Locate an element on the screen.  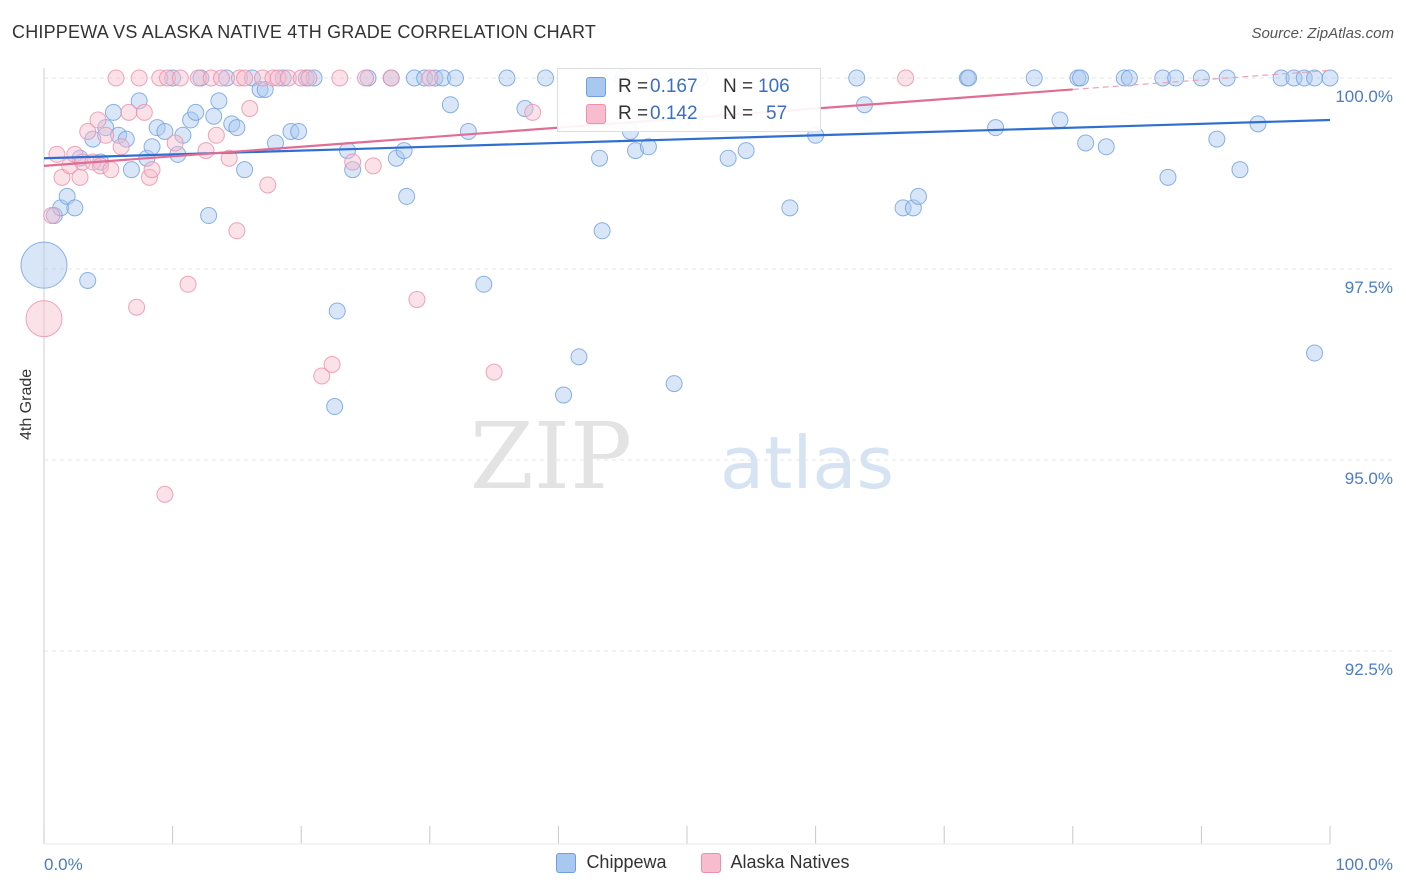
y-tick-label: 100.0% is located at coordinates (1364, 96).